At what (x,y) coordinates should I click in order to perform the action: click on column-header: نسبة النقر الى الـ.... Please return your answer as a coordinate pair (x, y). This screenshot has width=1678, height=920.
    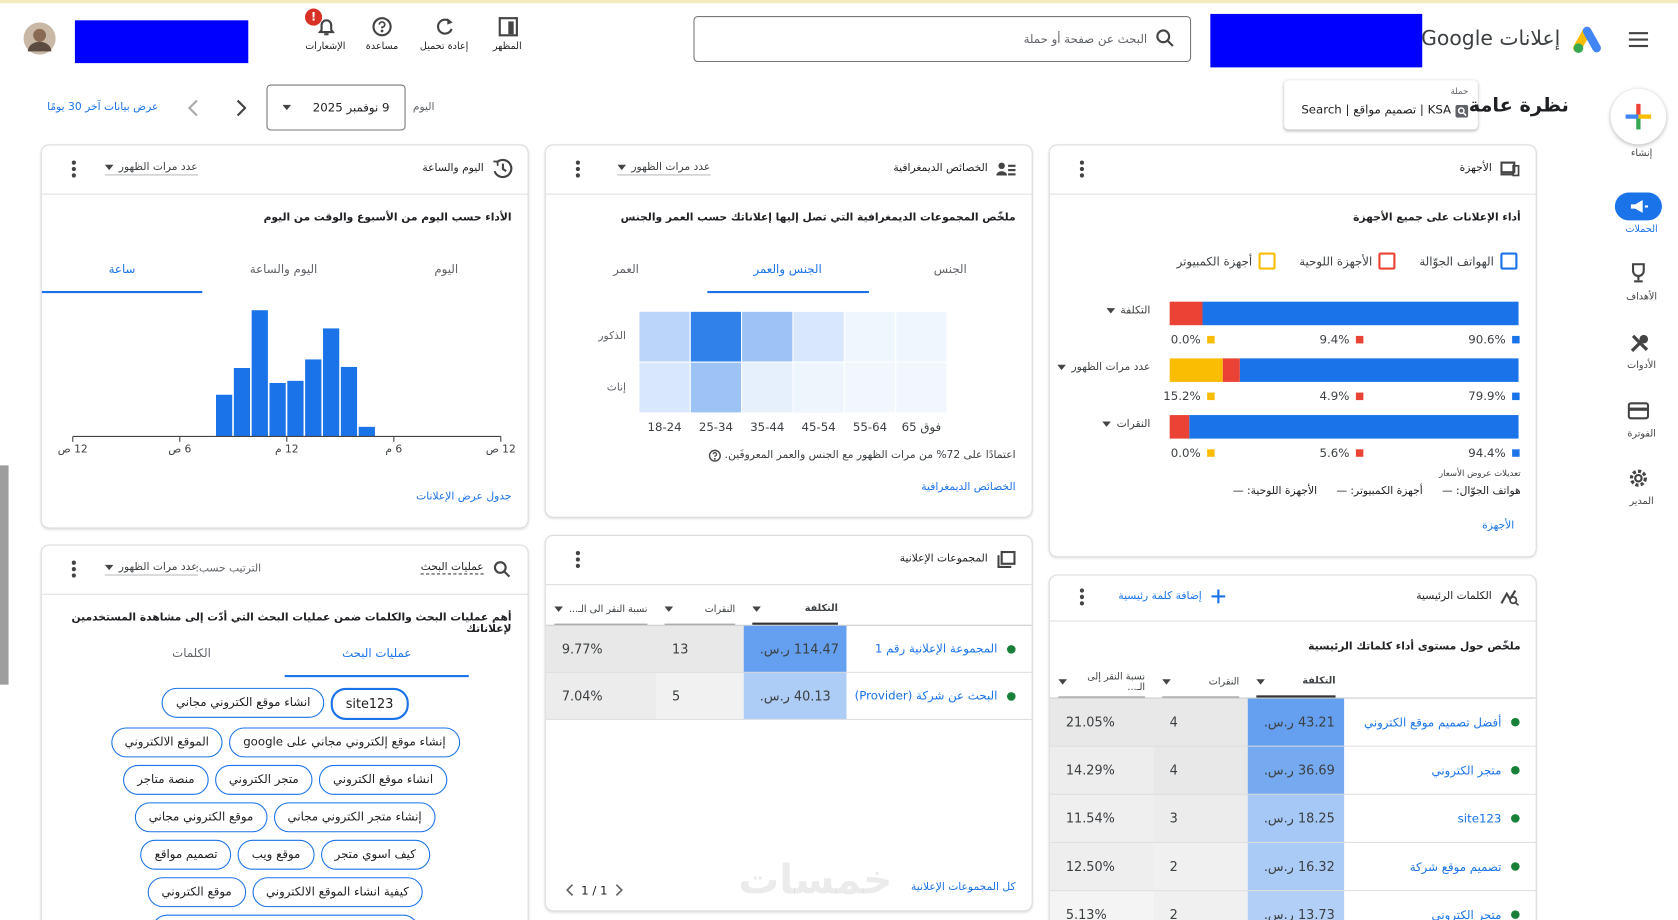
    Looking at the image, I should click on (601, 610).